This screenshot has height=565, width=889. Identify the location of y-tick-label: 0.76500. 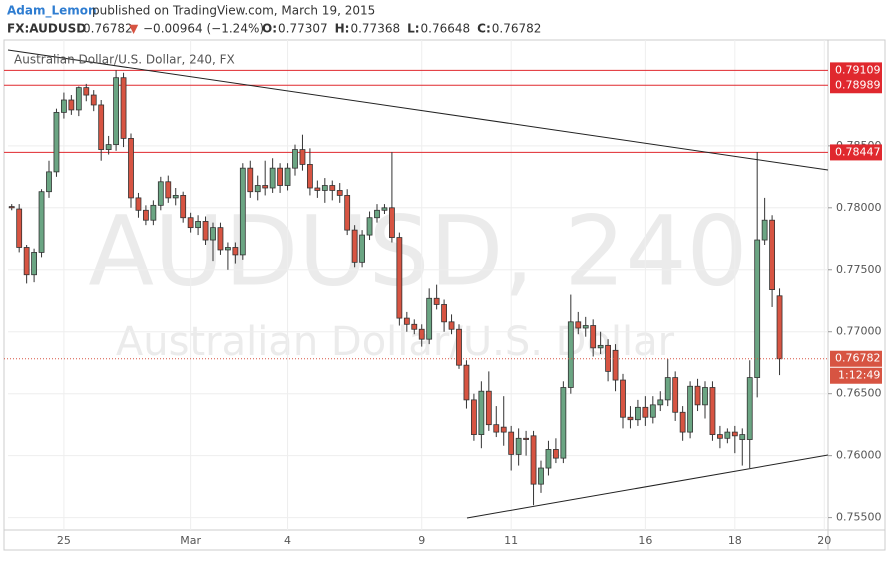
(859, 393).